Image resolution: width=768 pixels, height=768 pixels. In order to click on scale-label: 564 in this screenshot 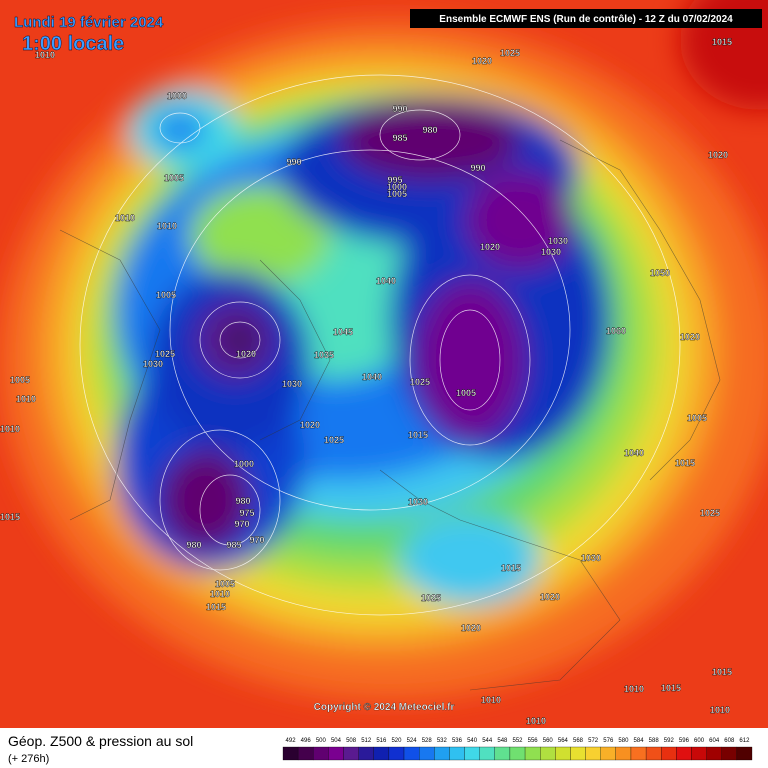, I will do `click(563, 741)`.